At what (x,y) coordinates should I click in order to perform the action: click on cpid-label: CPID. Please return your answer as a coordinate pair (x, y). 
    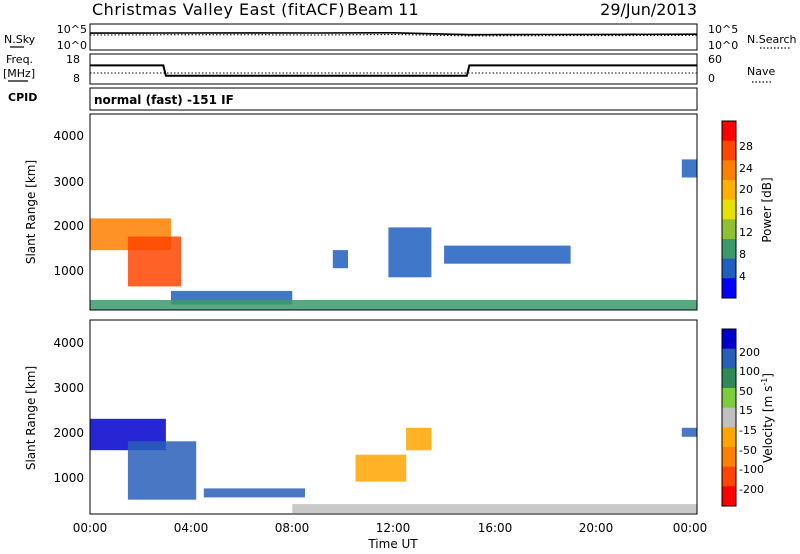
    Looking at the image, I should click on (22, 97).